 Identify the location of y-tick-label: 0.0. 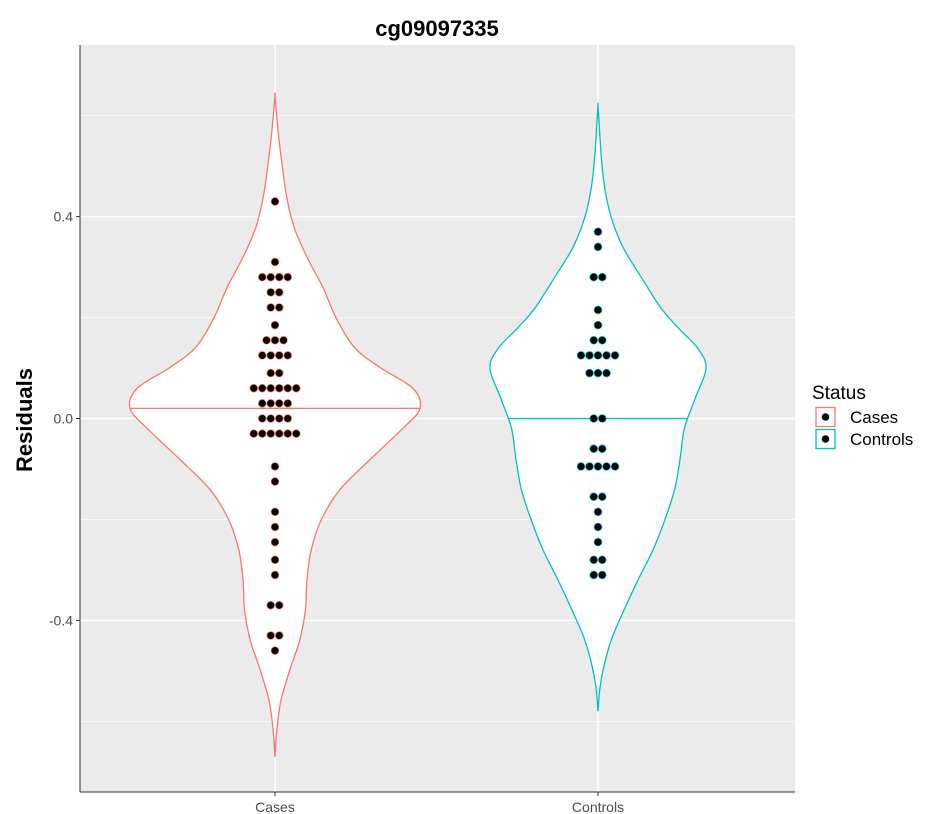
(64, 419).